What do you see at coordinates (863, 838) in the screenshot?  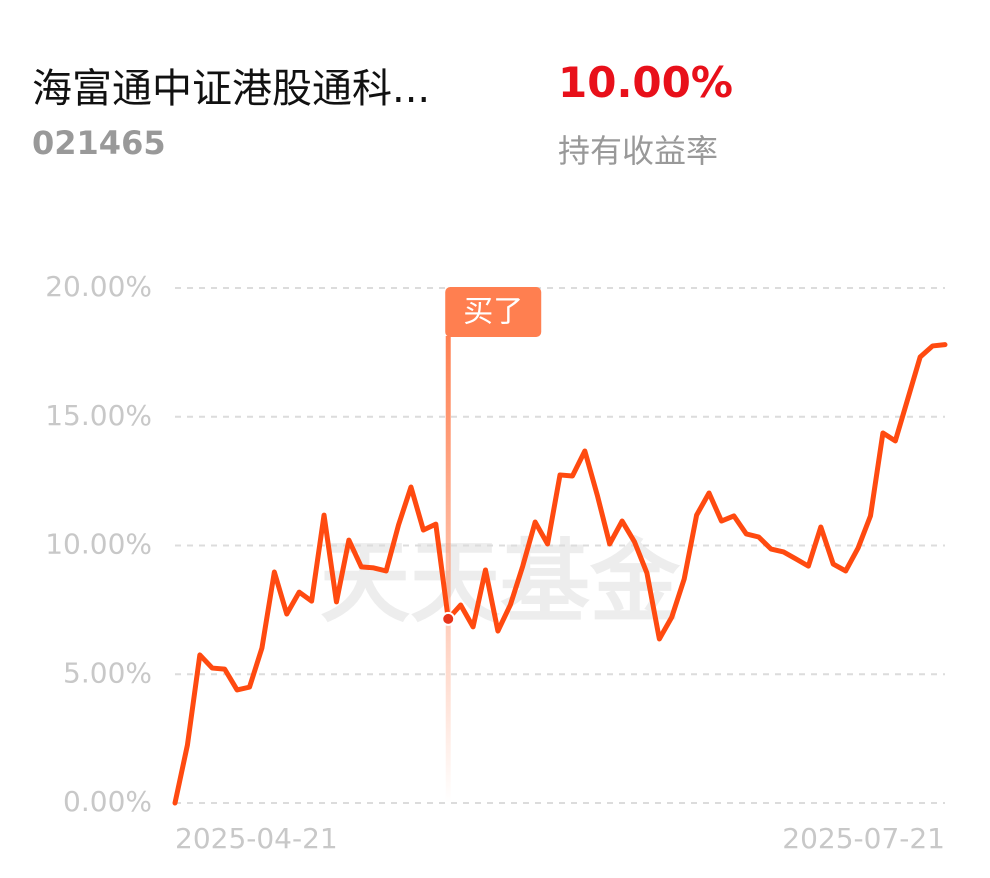 I see `x-tick-label: 2025-07-21` at bounding box center [863, 838].